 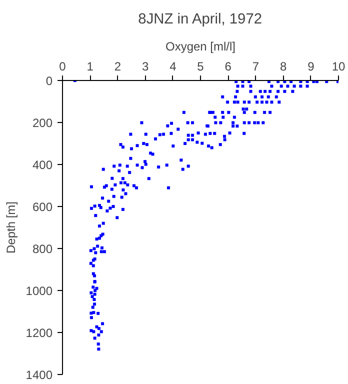 I want to click on x-tick-label: 8, so click(x=283, y=67).